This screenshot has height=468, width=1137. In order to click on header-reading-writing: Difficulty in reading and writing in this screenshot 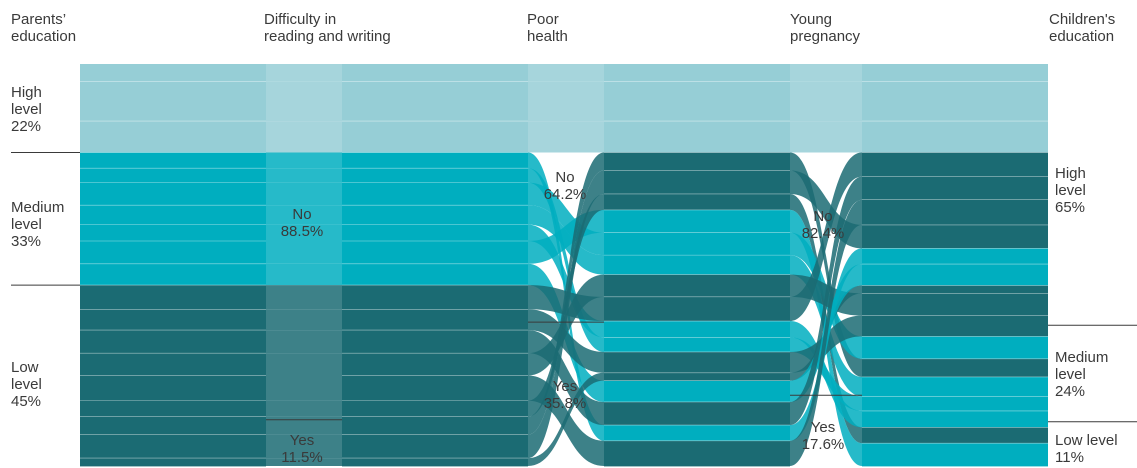, I will do `click(327, 28)`.